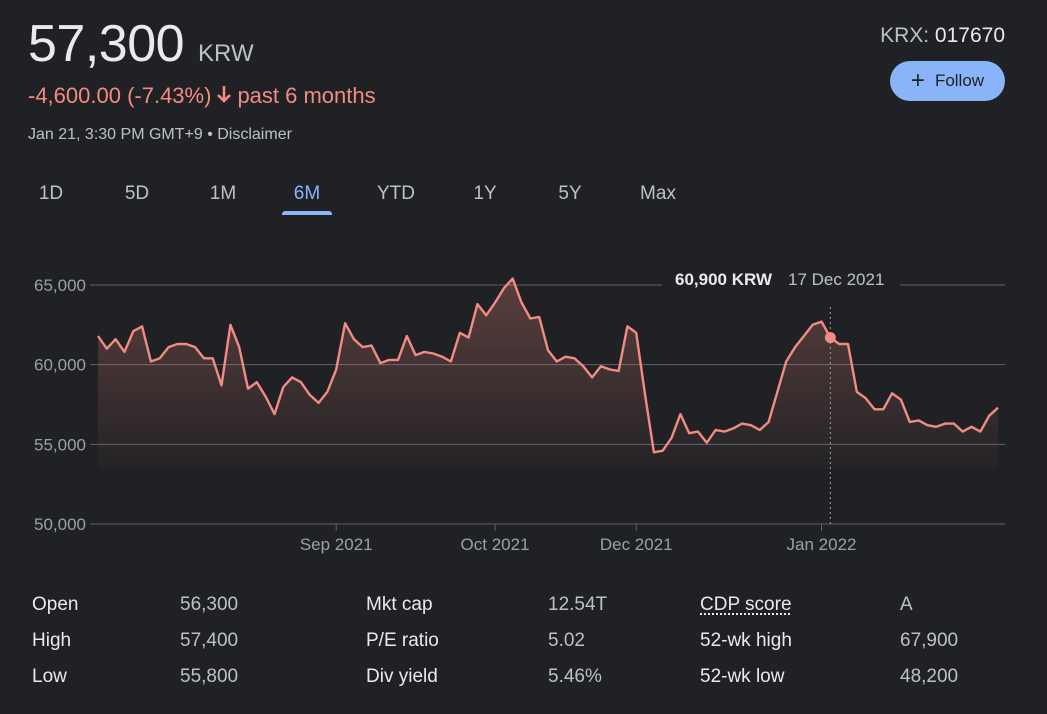 Image resolution: width=1047 pixels, height=714 pixels. I want to click on follow-button: + Follow, so click(947, 81).